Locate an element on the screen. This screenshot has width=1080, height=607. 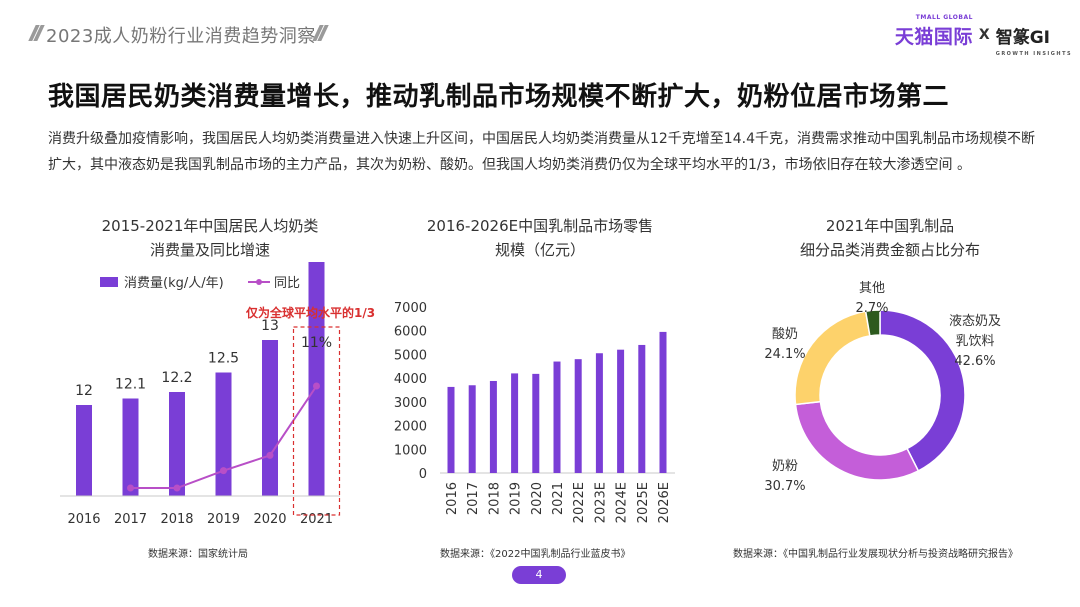
slice-category-label: 乳饮料 is located at coordinates (974, 341).